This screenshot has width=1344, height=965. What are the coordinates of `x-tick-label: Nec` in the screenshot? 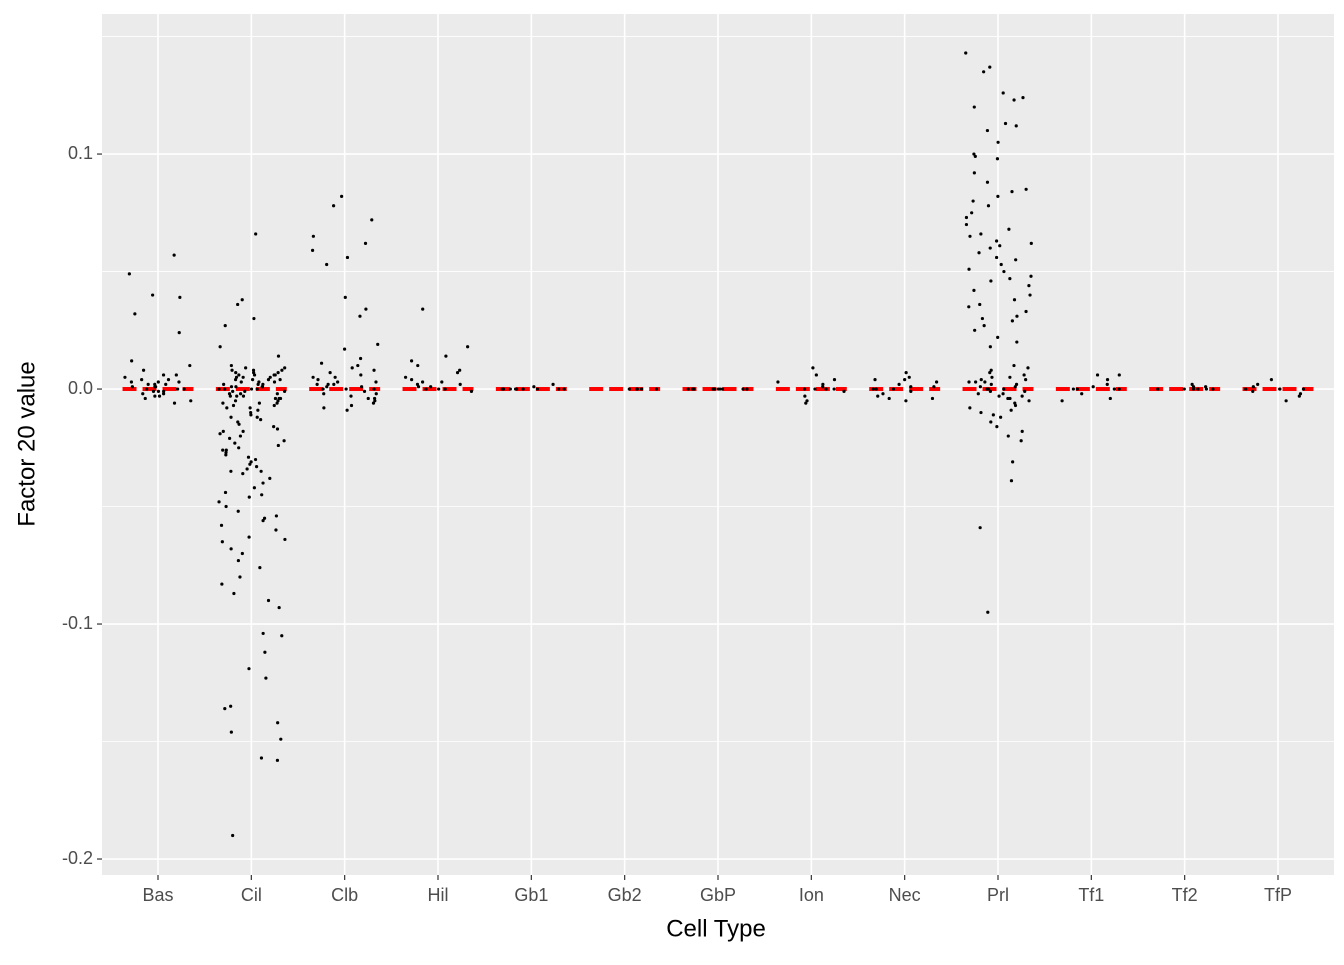 It's located at (905, 895).